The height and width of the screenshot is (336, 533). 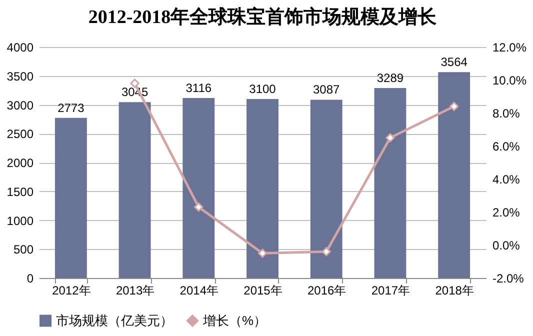 What do you see at coordinates (454, 291) in the screenshot?
I see `x-tick-label: 2018年` at bounding box center [454, 291].